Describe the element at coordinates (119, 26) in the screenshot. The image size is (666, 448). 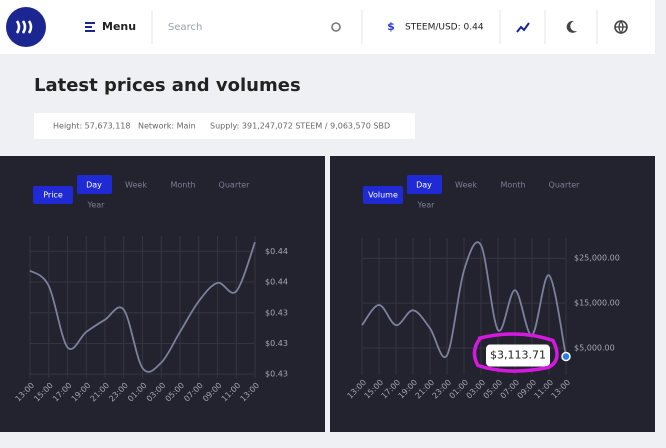
I see `menu: Menu` at that location.